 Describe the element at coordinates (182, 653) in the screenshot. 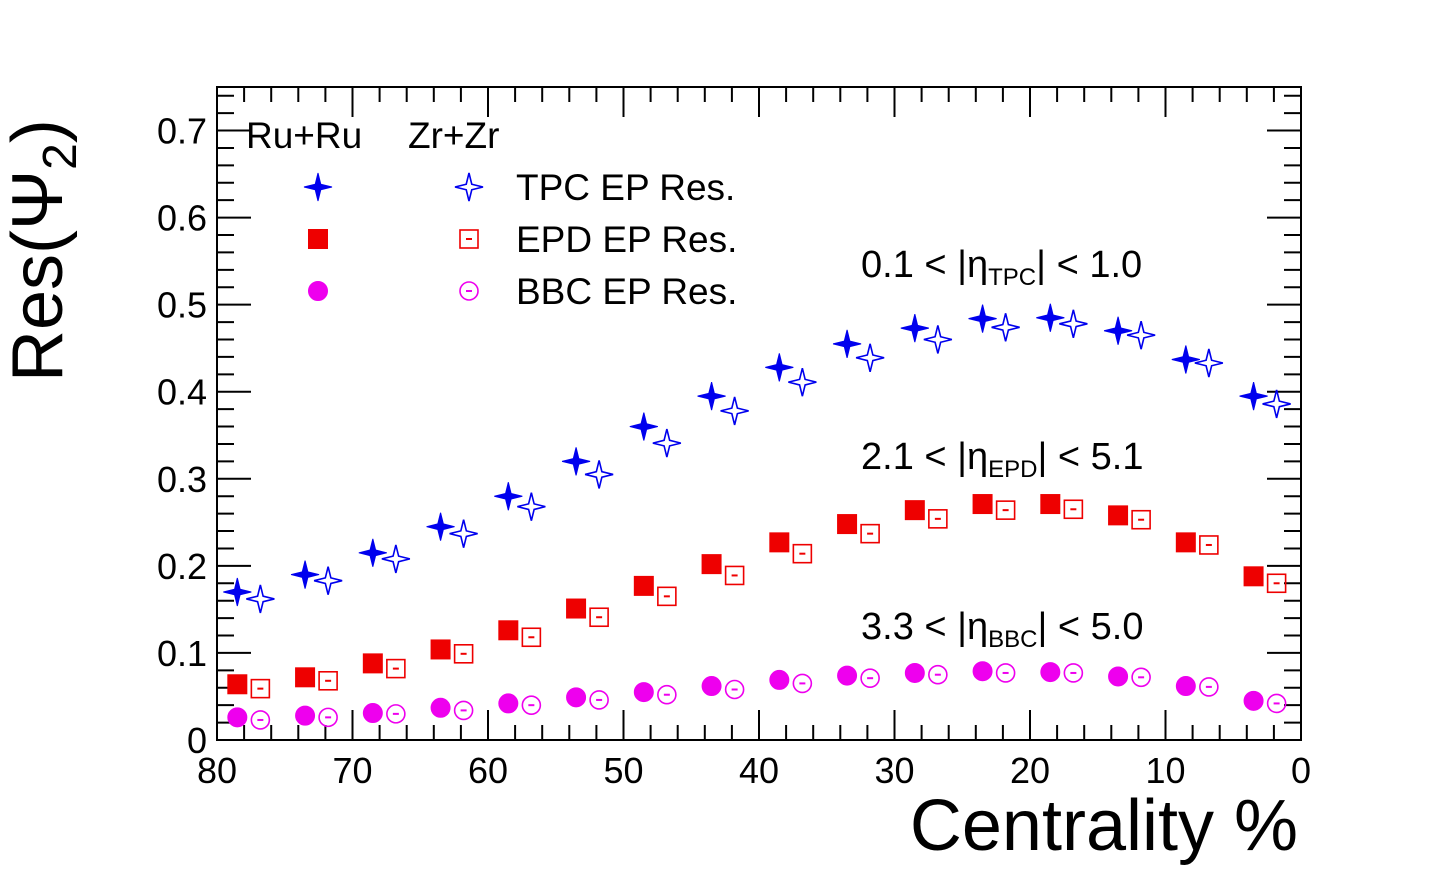

I see `y-tick-label: 0.1` at that location.